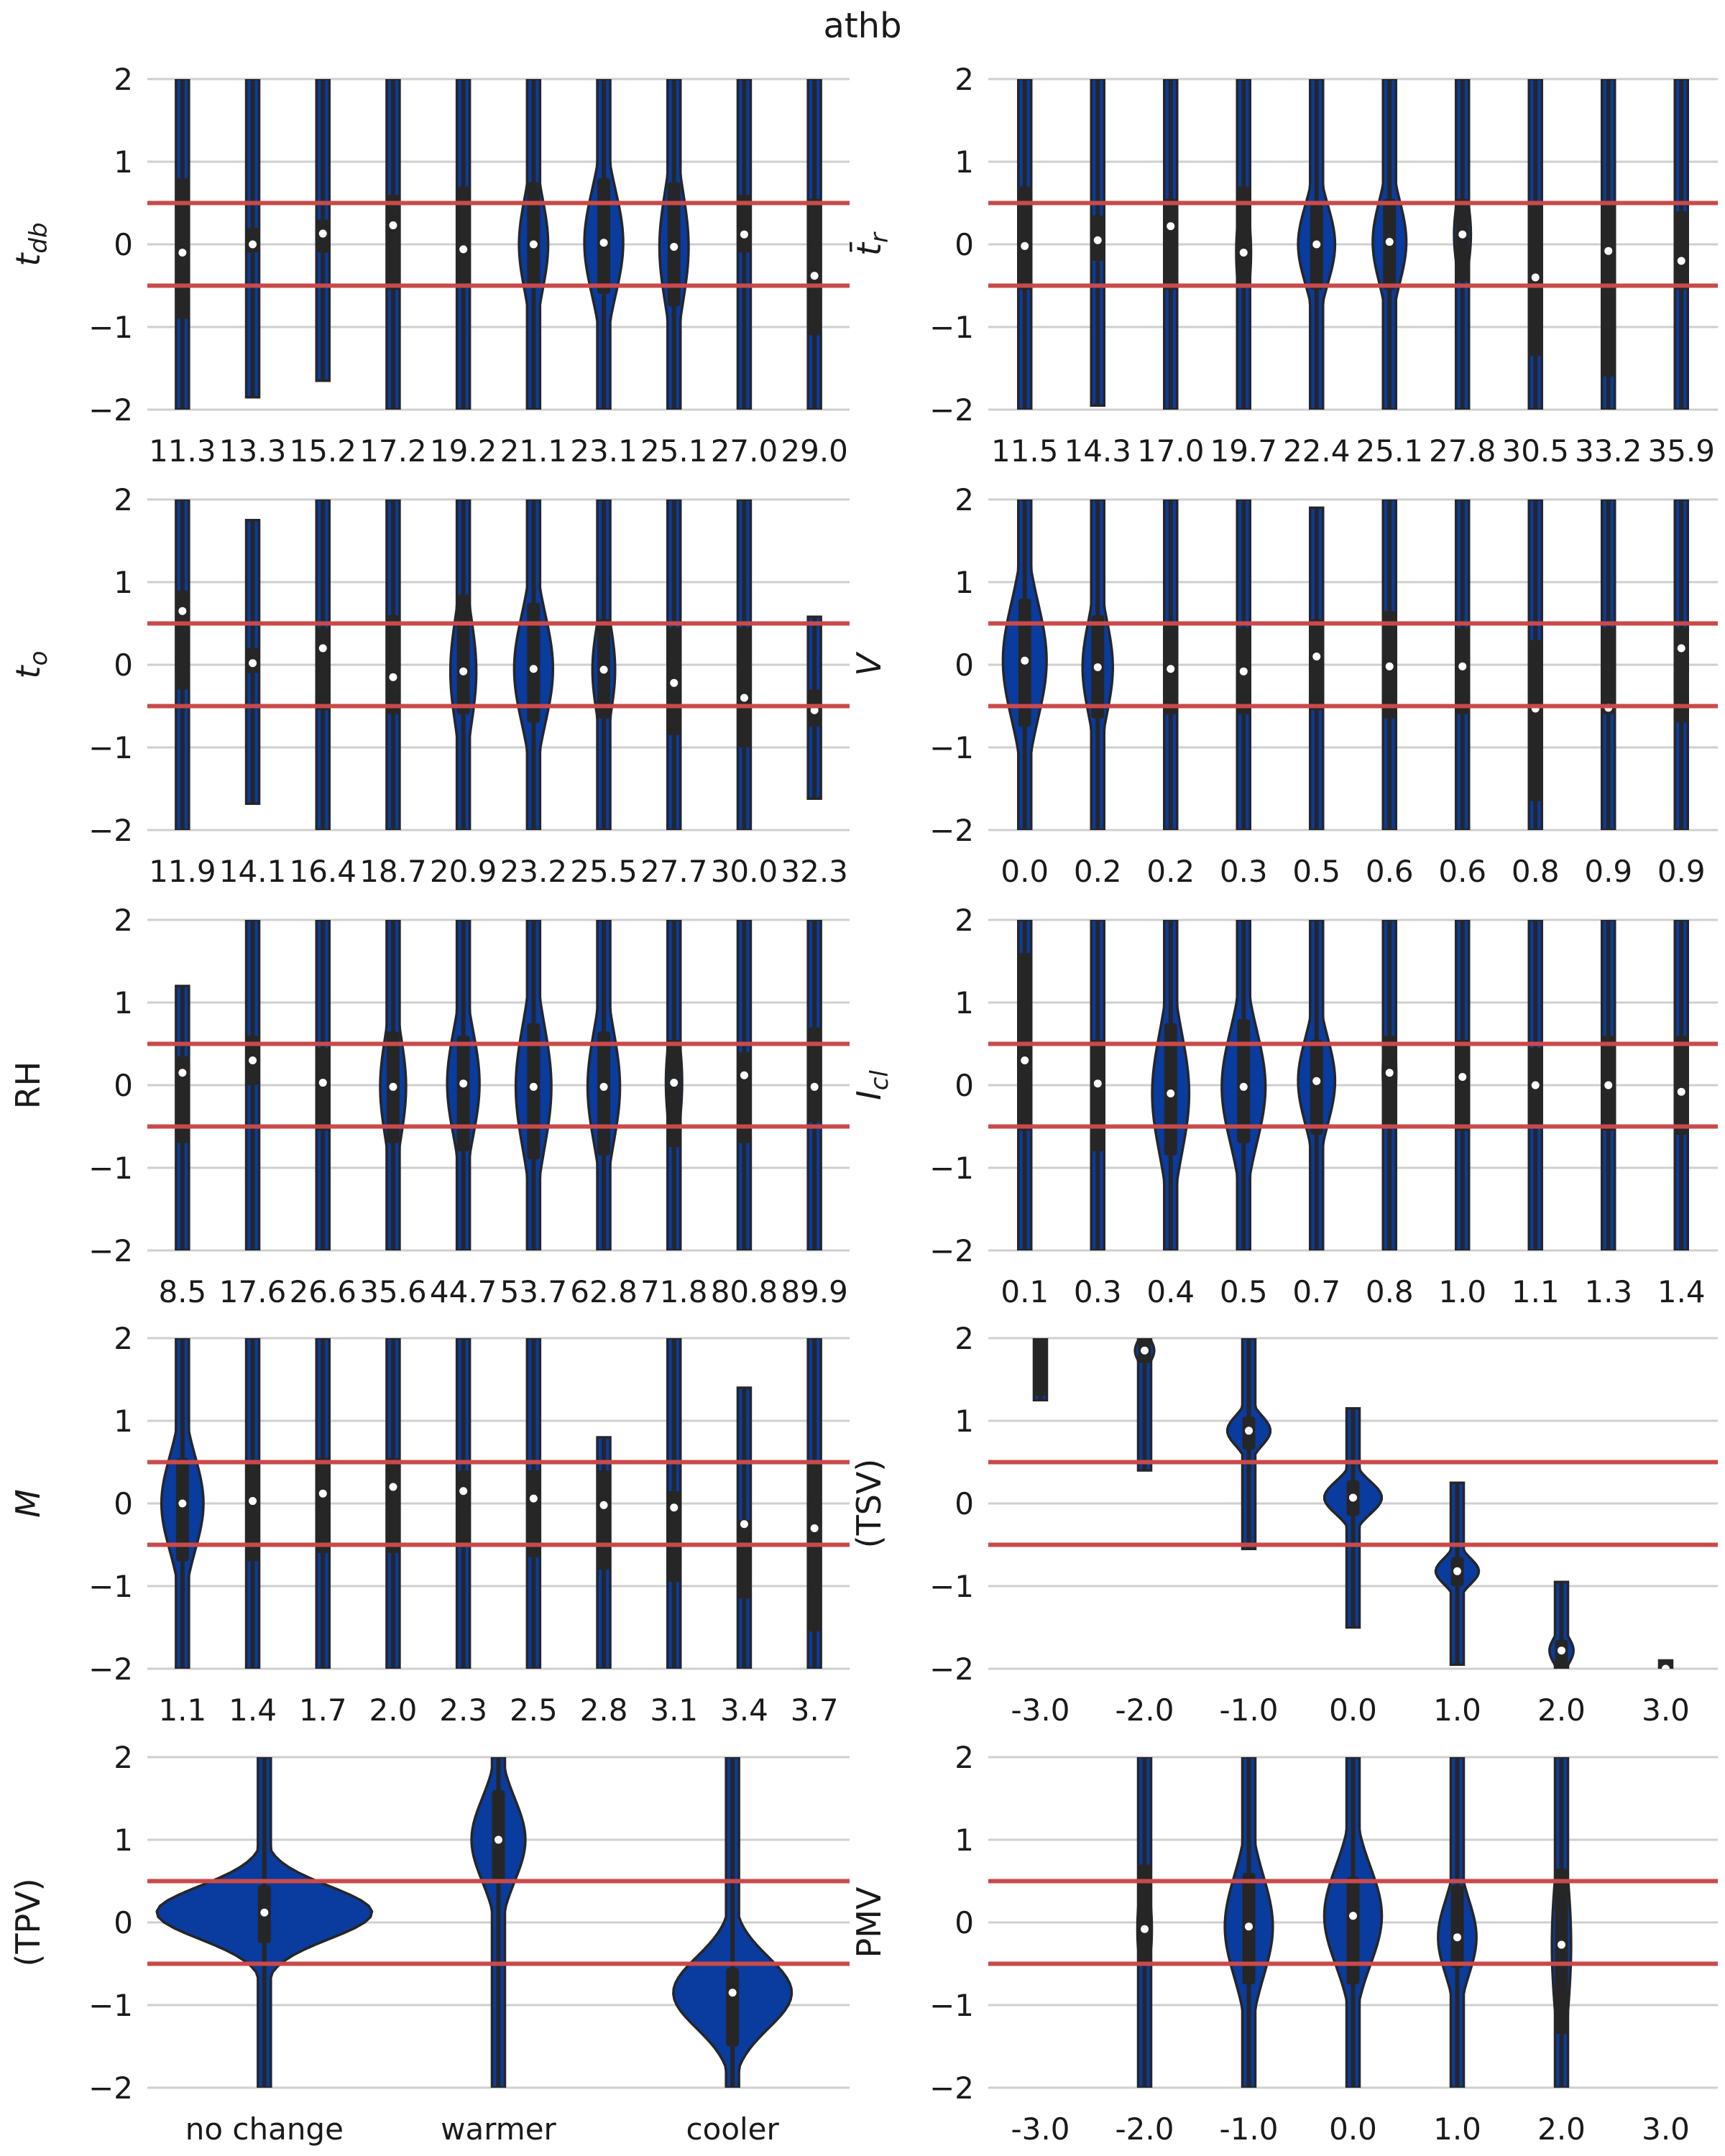  What do you see at coordinates (1608, 451) in the screenshot?
I see `x-tick-label: 33.2` at bounding box center [1608, 451].